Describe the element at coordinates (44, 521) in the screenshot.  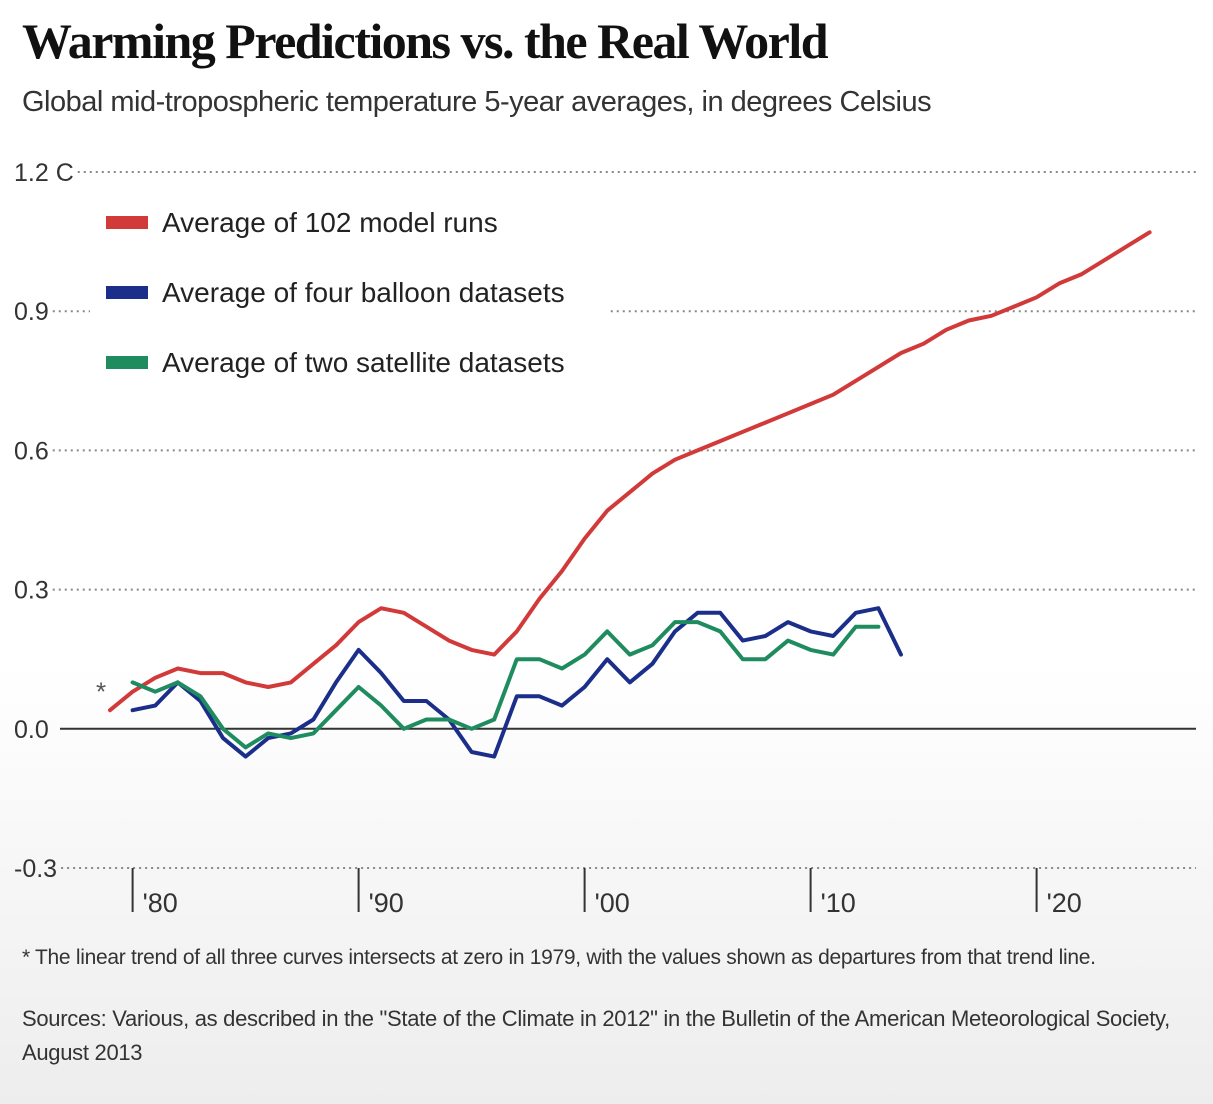
I see `y-axis: 1.2 C 0.9 0.6 0.3 0.0 -0.3` at that location.